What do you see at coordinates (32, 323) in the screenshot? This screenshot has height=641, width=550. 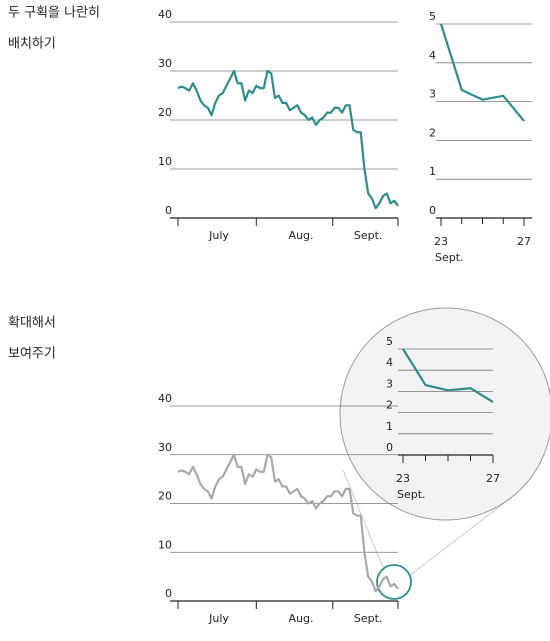 I see `heading: 확대해서` at bounding box center [32, 323].